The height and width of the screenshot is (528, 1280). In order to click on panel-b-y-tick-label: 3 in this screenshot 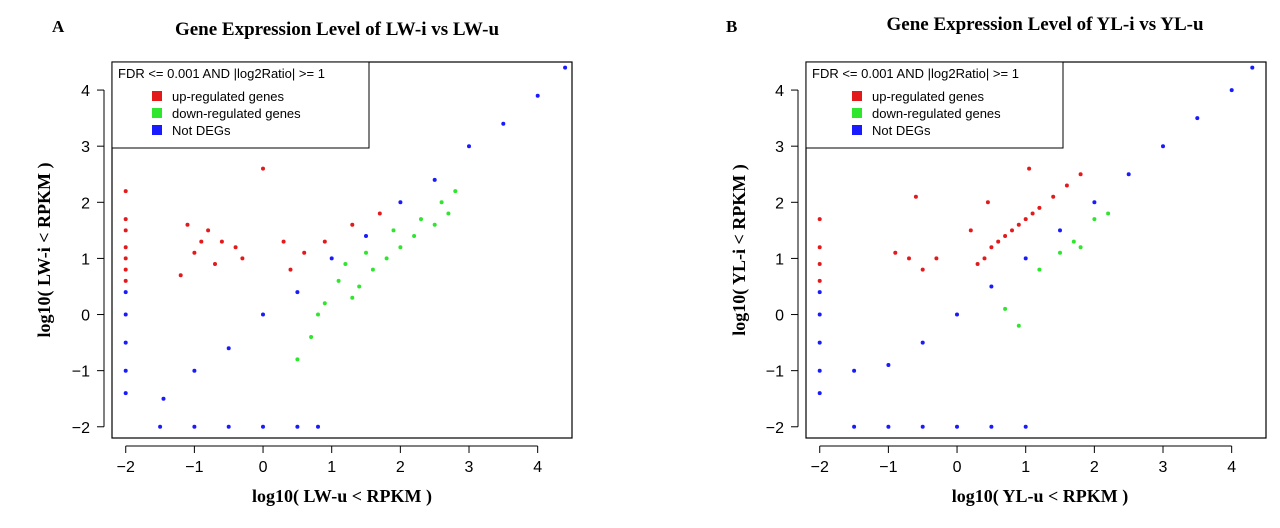, I will do `click(779, 147)`.